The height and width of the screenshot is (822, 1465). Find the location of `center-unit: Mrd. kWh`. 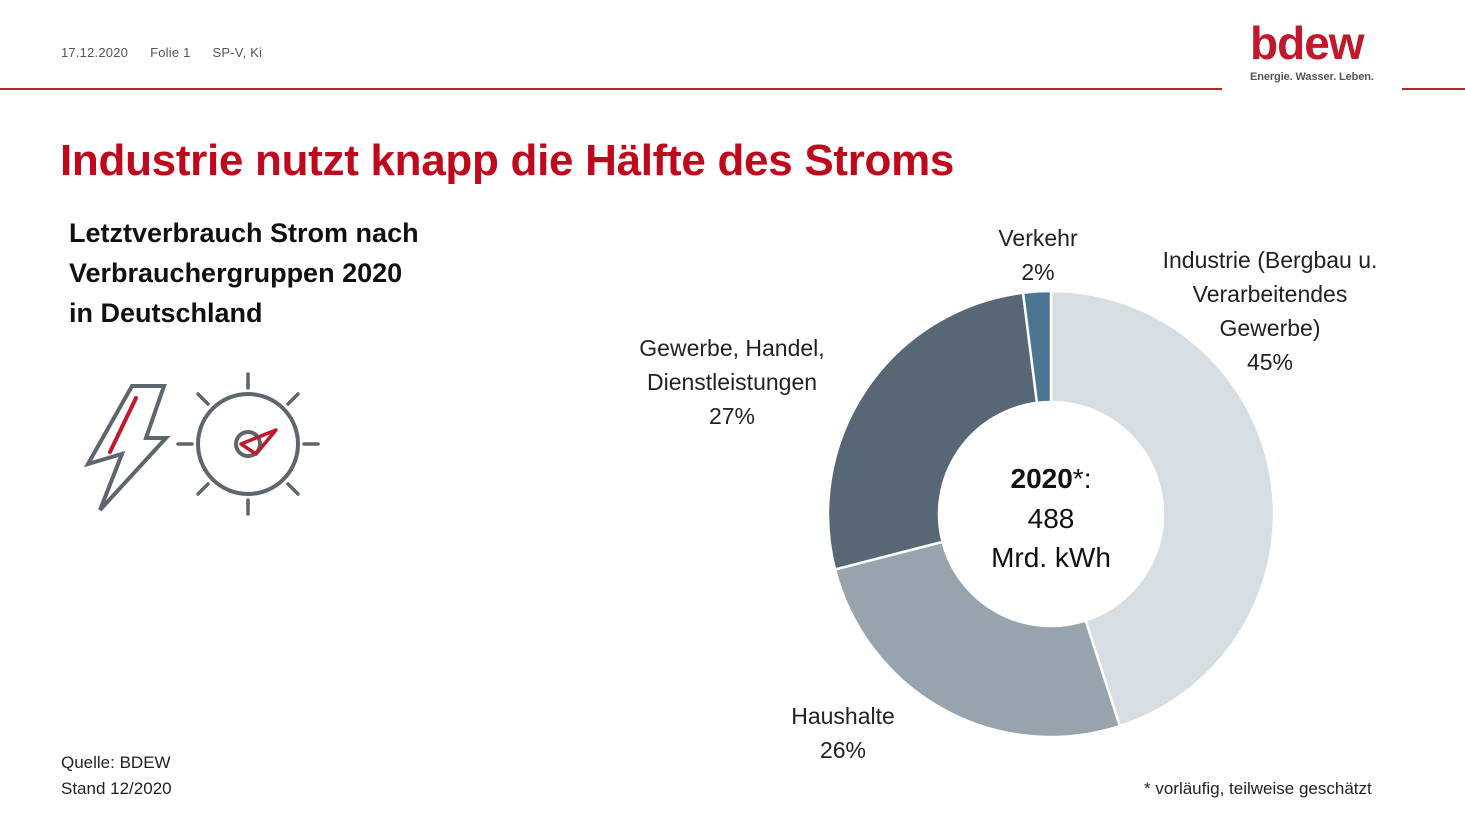

center-unit: Mrd. kWh is located at coordinates (1051, 557).